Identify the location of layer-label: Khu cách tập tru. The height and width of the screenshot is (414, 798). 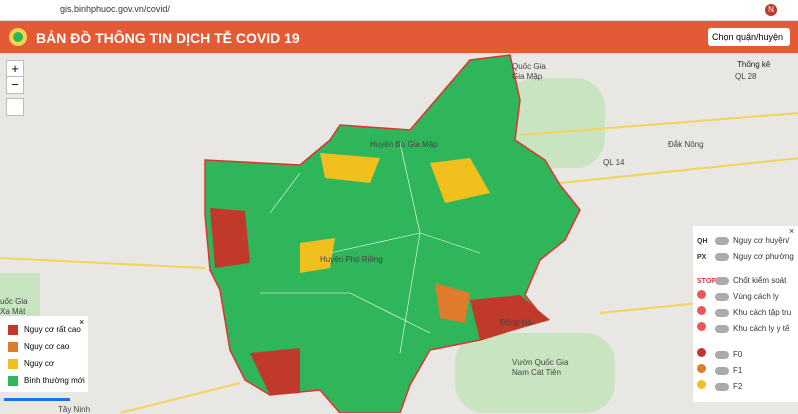
(762, 312).